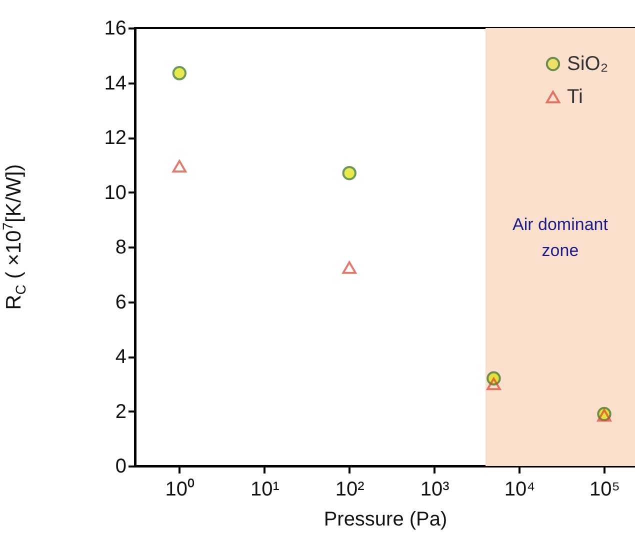 Image resolution: width=635 pixels, height=548 pixels. What do you see at coordinates (350, 489) in the screenshot?
I see `x-tick-label: 10²` at bounding box center [350, 489].